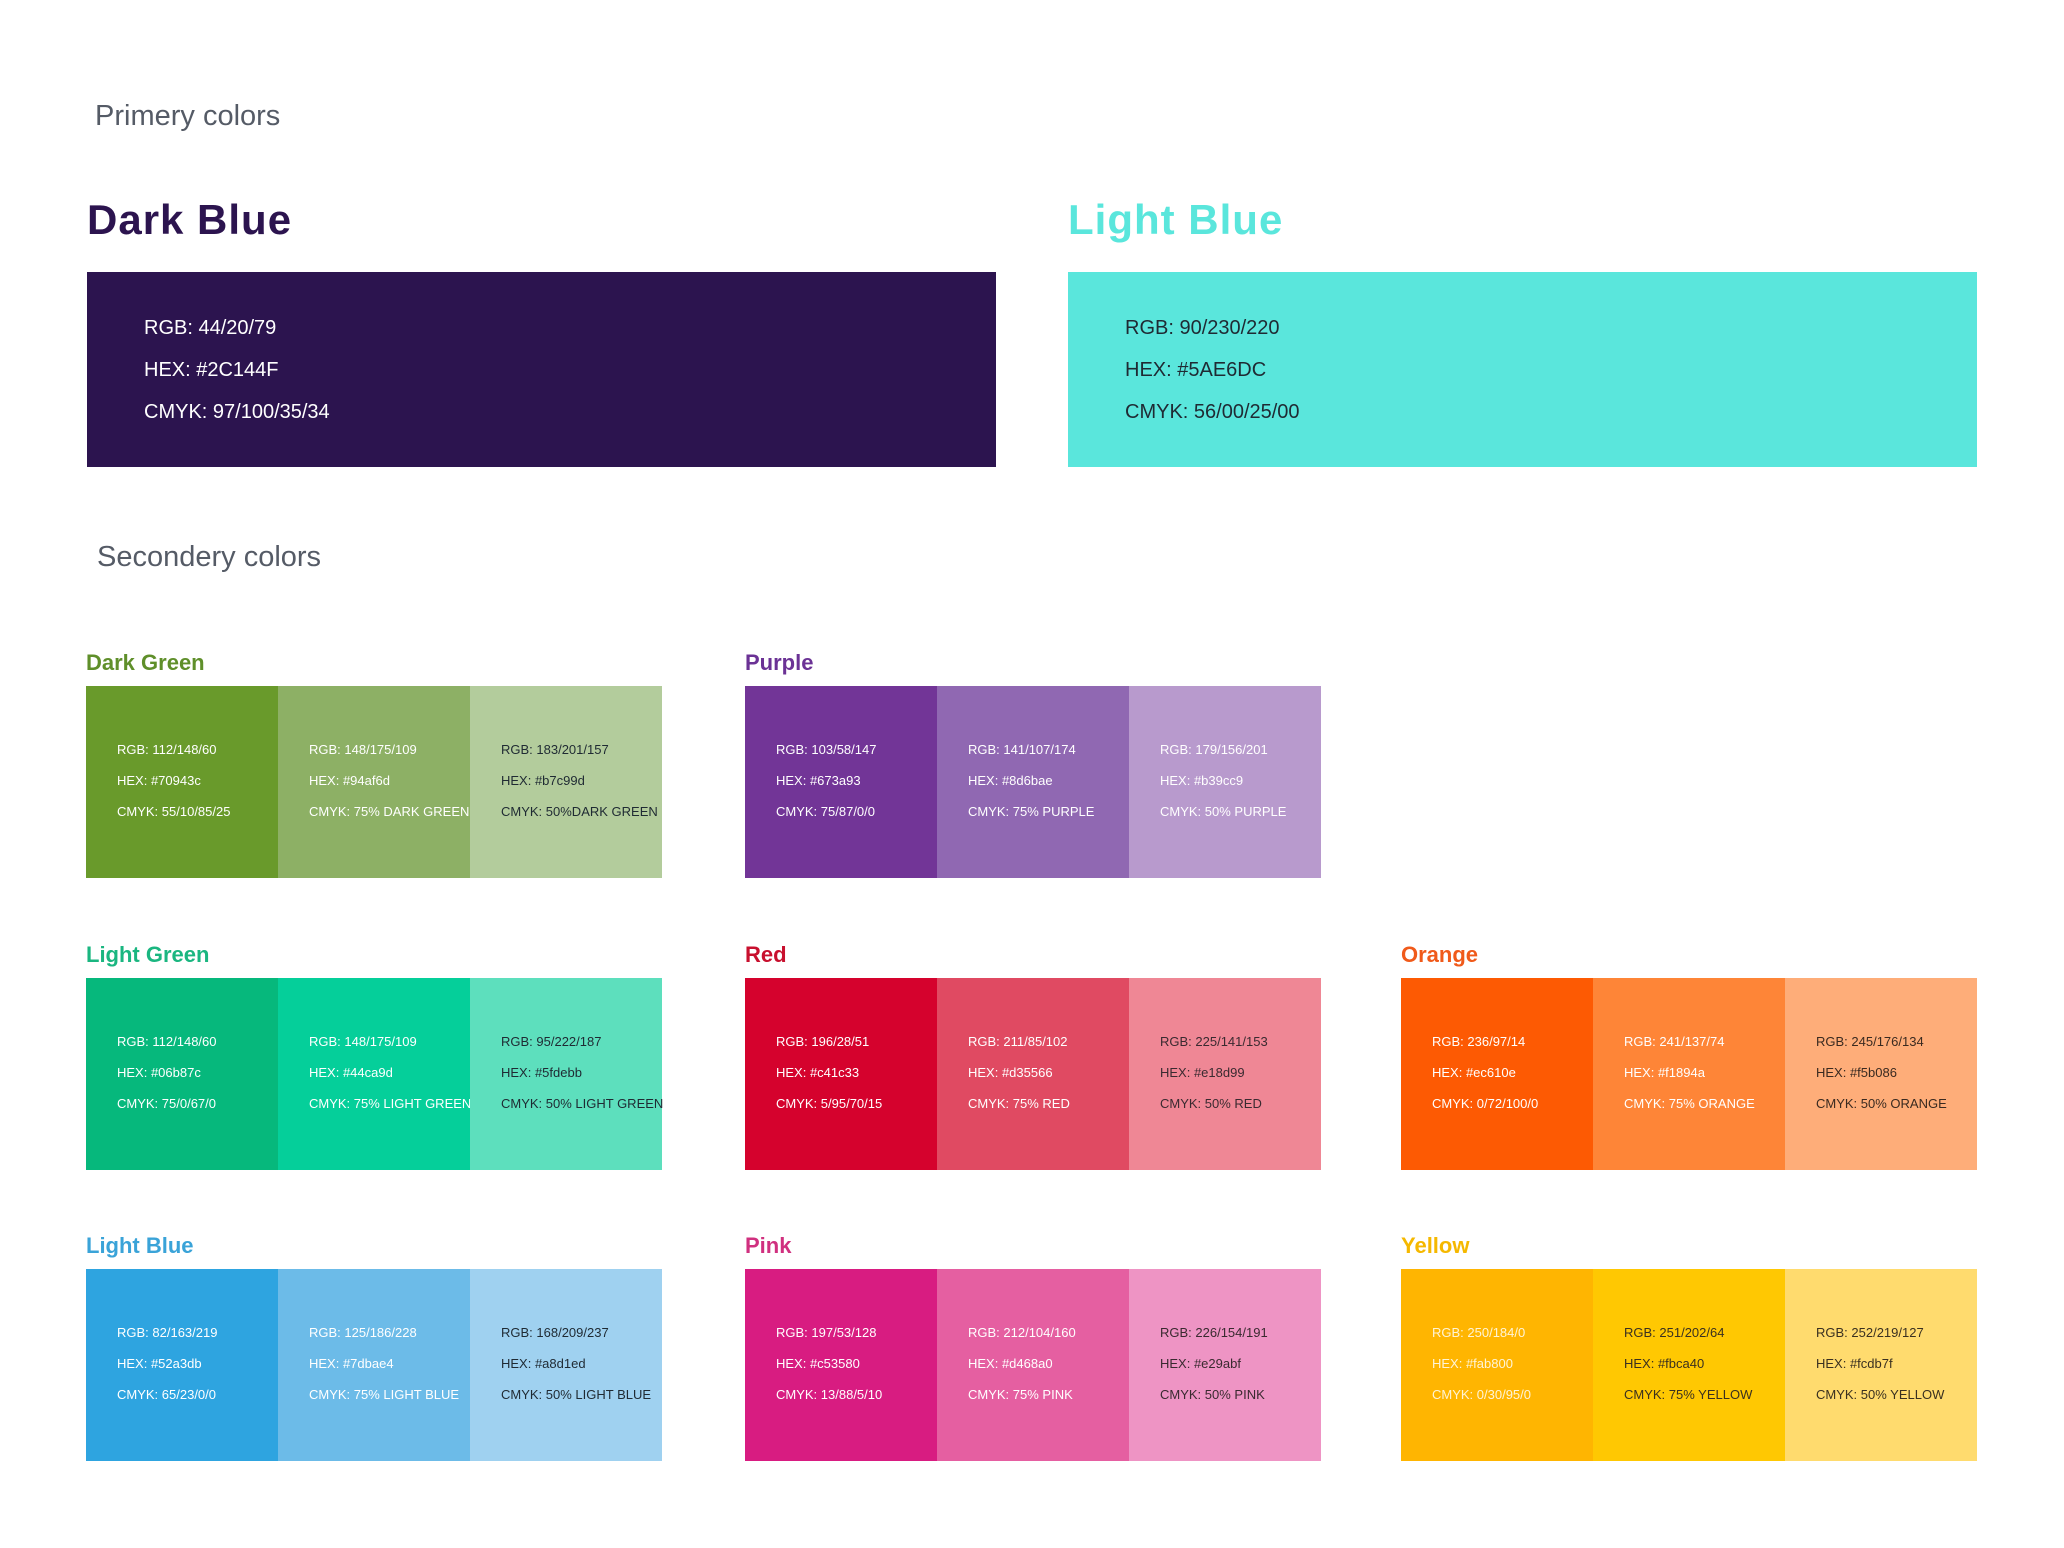 Image resolution: width=2064 pixels, height=1548 pixels. What do you see at coordinates (1674, 1332) in the screenshot?
I see `swatch-spec: RGB: 251/202/64` at bounding box center [1674, 1332].